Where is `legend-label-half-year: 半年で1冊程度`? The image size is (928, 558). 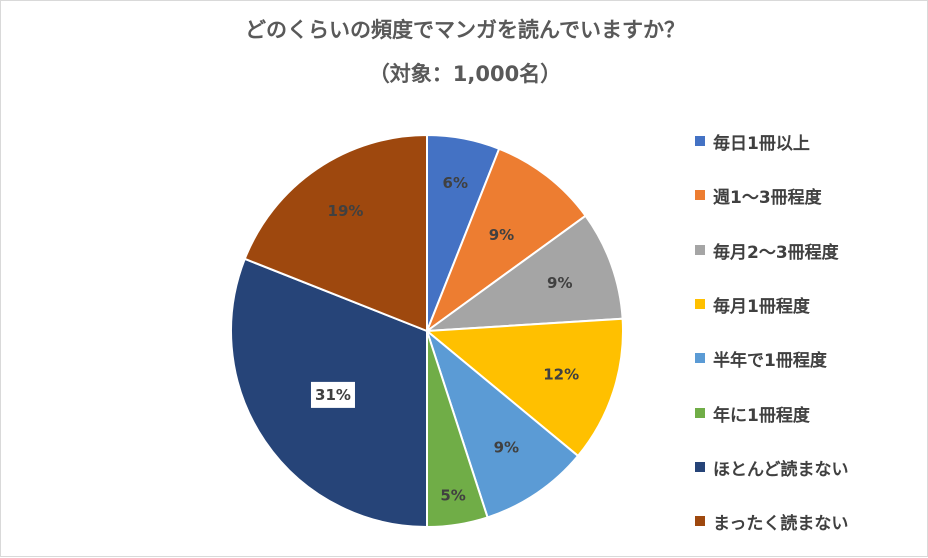
legend-label-half-year: 半年で1冊程度 is located at coordinates (770, 360).